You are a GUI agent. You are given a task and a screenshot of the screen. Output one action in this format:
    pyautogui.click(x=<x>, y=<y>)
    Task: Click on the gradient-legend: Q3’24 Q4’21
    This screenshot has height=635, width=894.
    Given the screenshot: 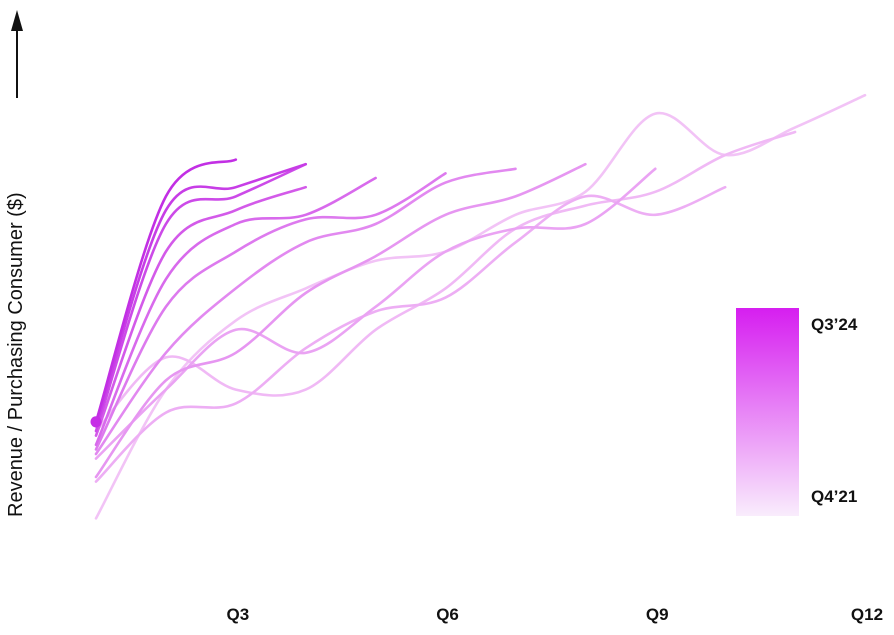 What is the action you would take?
    pyautogui.click(x=797, y=412)
    